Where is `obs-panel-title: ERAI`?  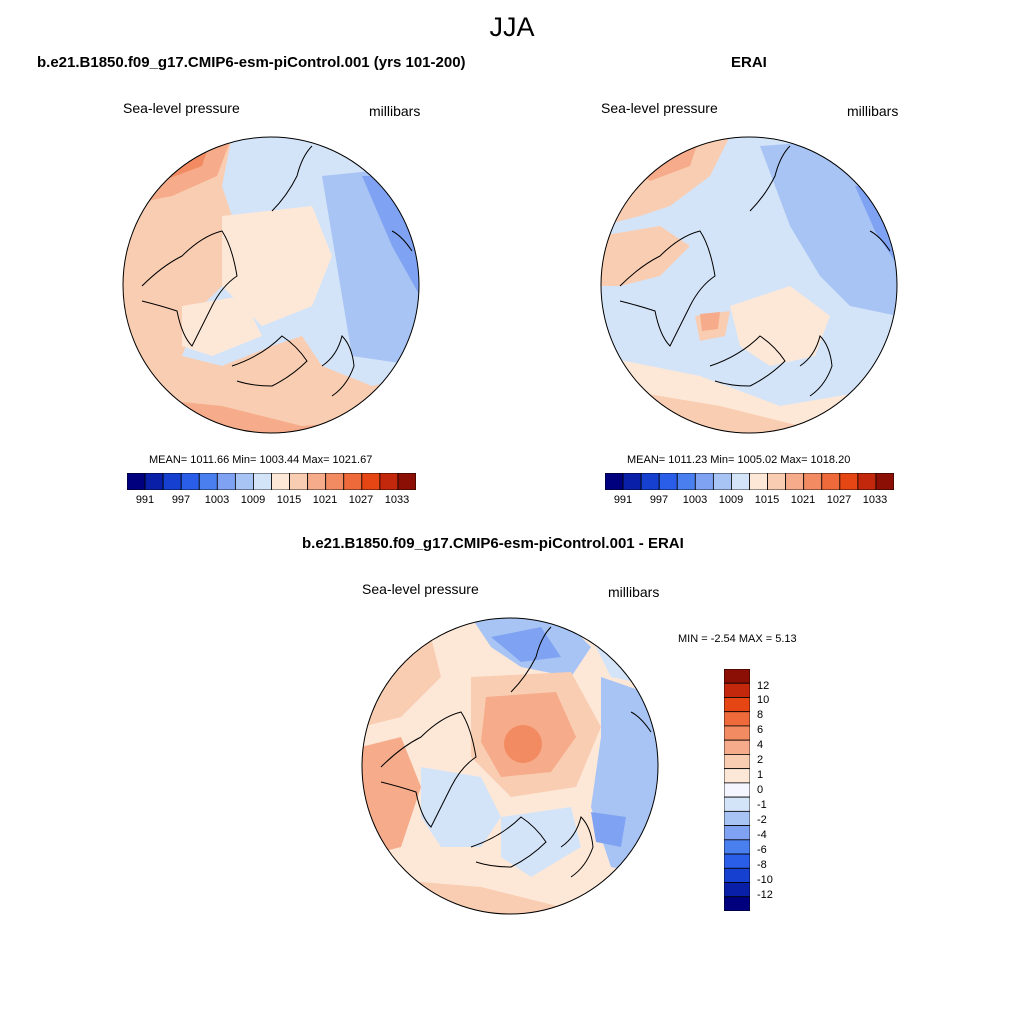
obs-panel-title: ERAI is located at coordinates (749, 62).